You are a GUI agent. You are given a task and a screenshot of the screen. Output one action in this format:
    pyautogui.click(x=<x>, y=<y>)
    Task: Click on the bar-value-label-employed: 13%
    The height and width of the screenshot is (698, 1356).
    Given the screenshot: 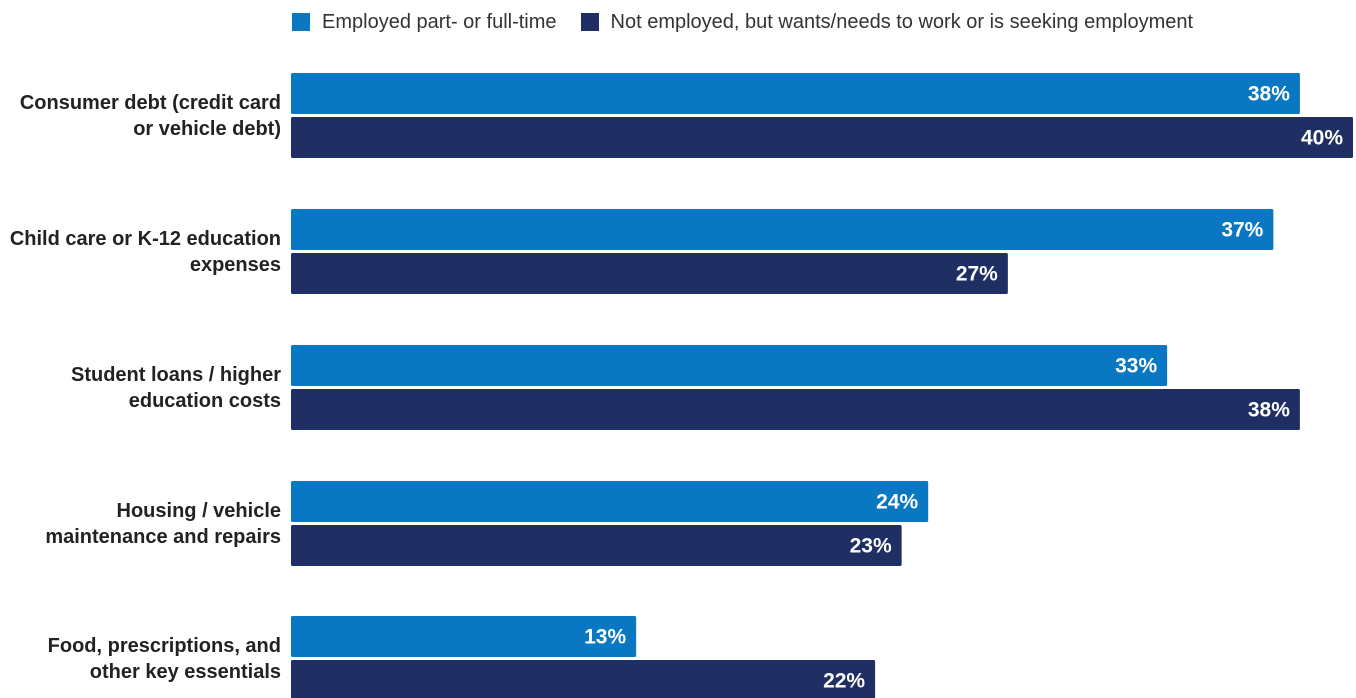 What is the action you would take?
    pyautogui.click(x=605, y=637)
    